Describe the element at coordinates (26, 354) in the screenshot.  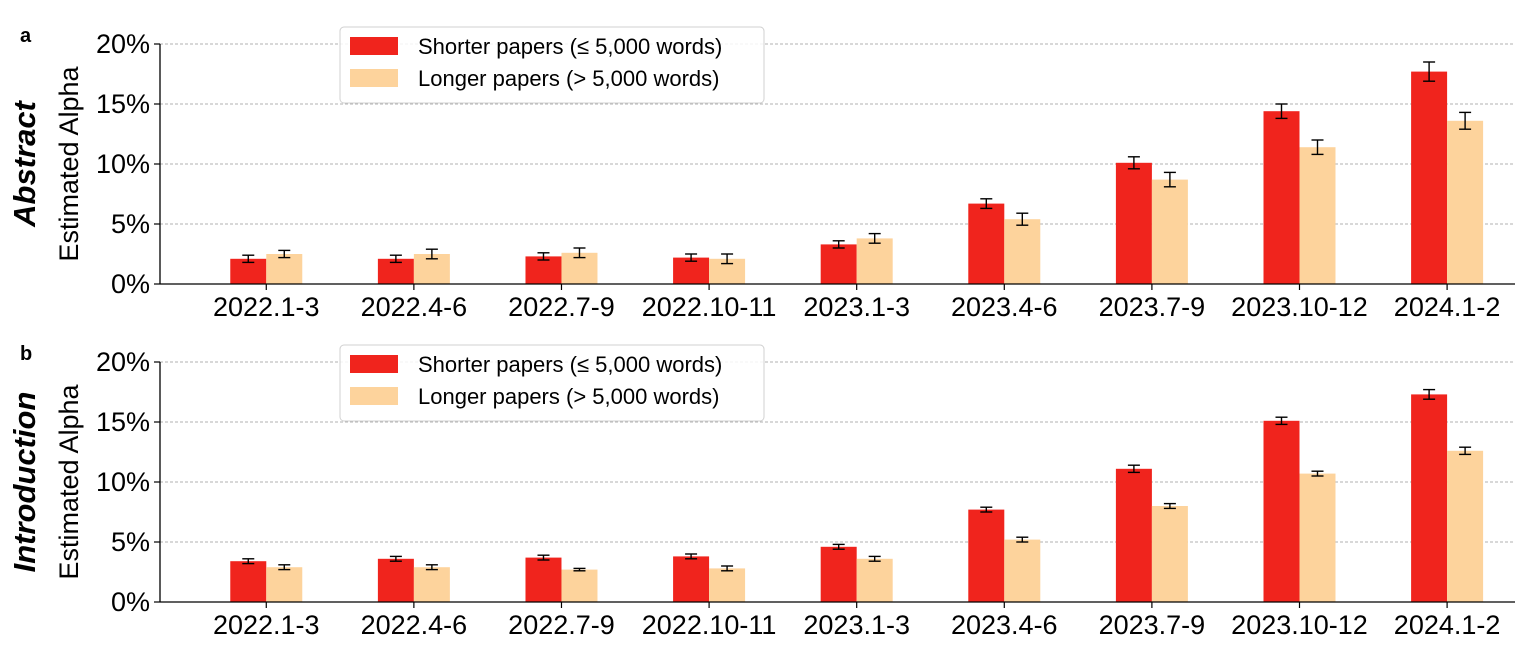
I see `panel-letter: b` at that location.